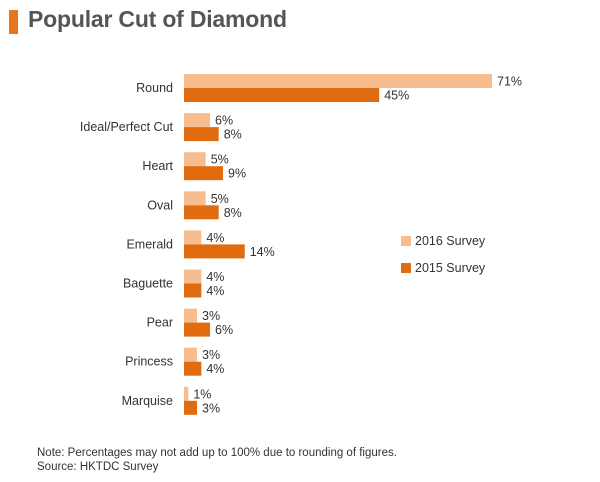  I want to click on legend-label: 2015 Survey, so click(450, 268).